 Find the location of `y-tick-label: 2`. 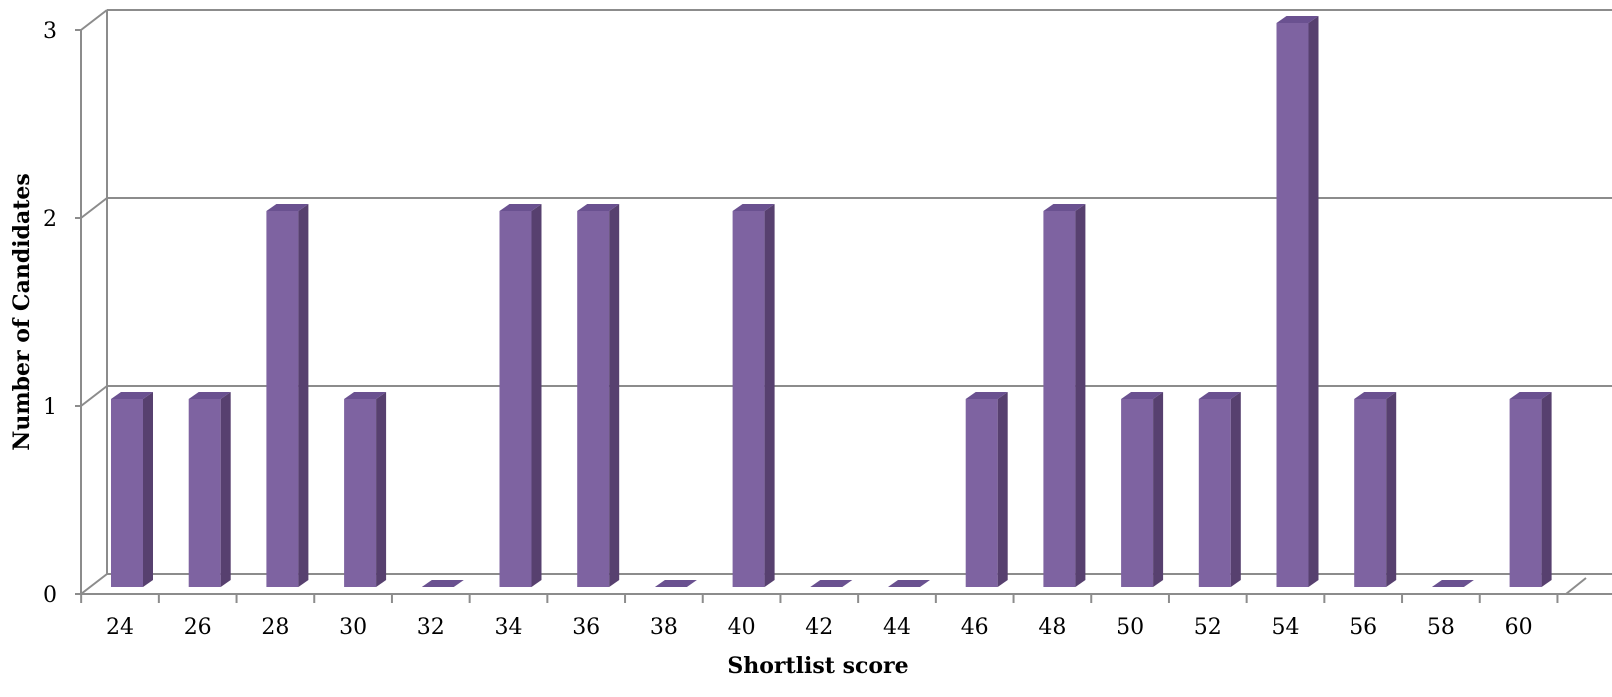

y-tick-label: 2 is located at coordinates (50, 219).